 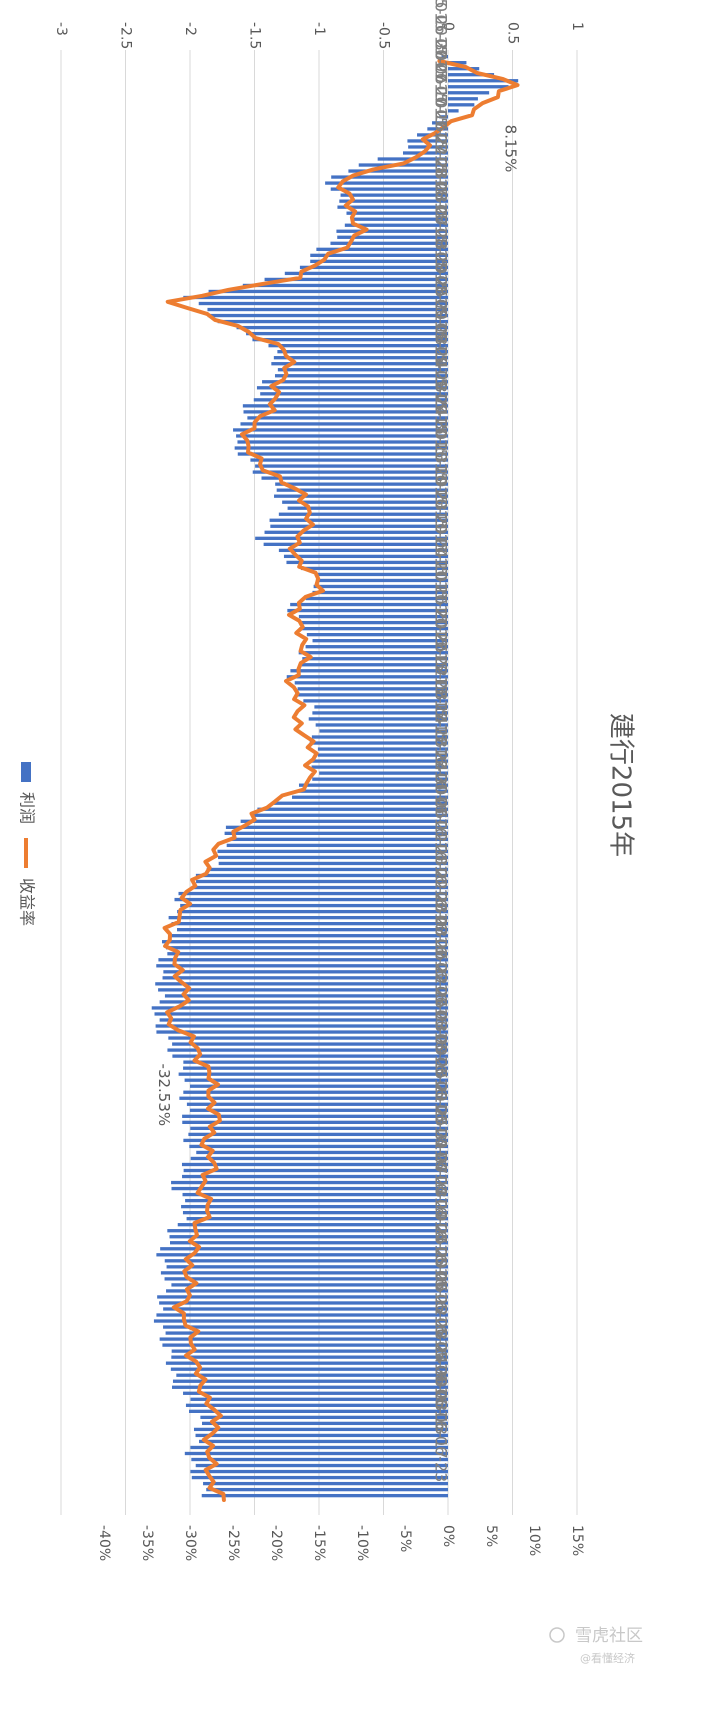 I want to click on date-label: 2016-03-03, so click(x=441, y=985).